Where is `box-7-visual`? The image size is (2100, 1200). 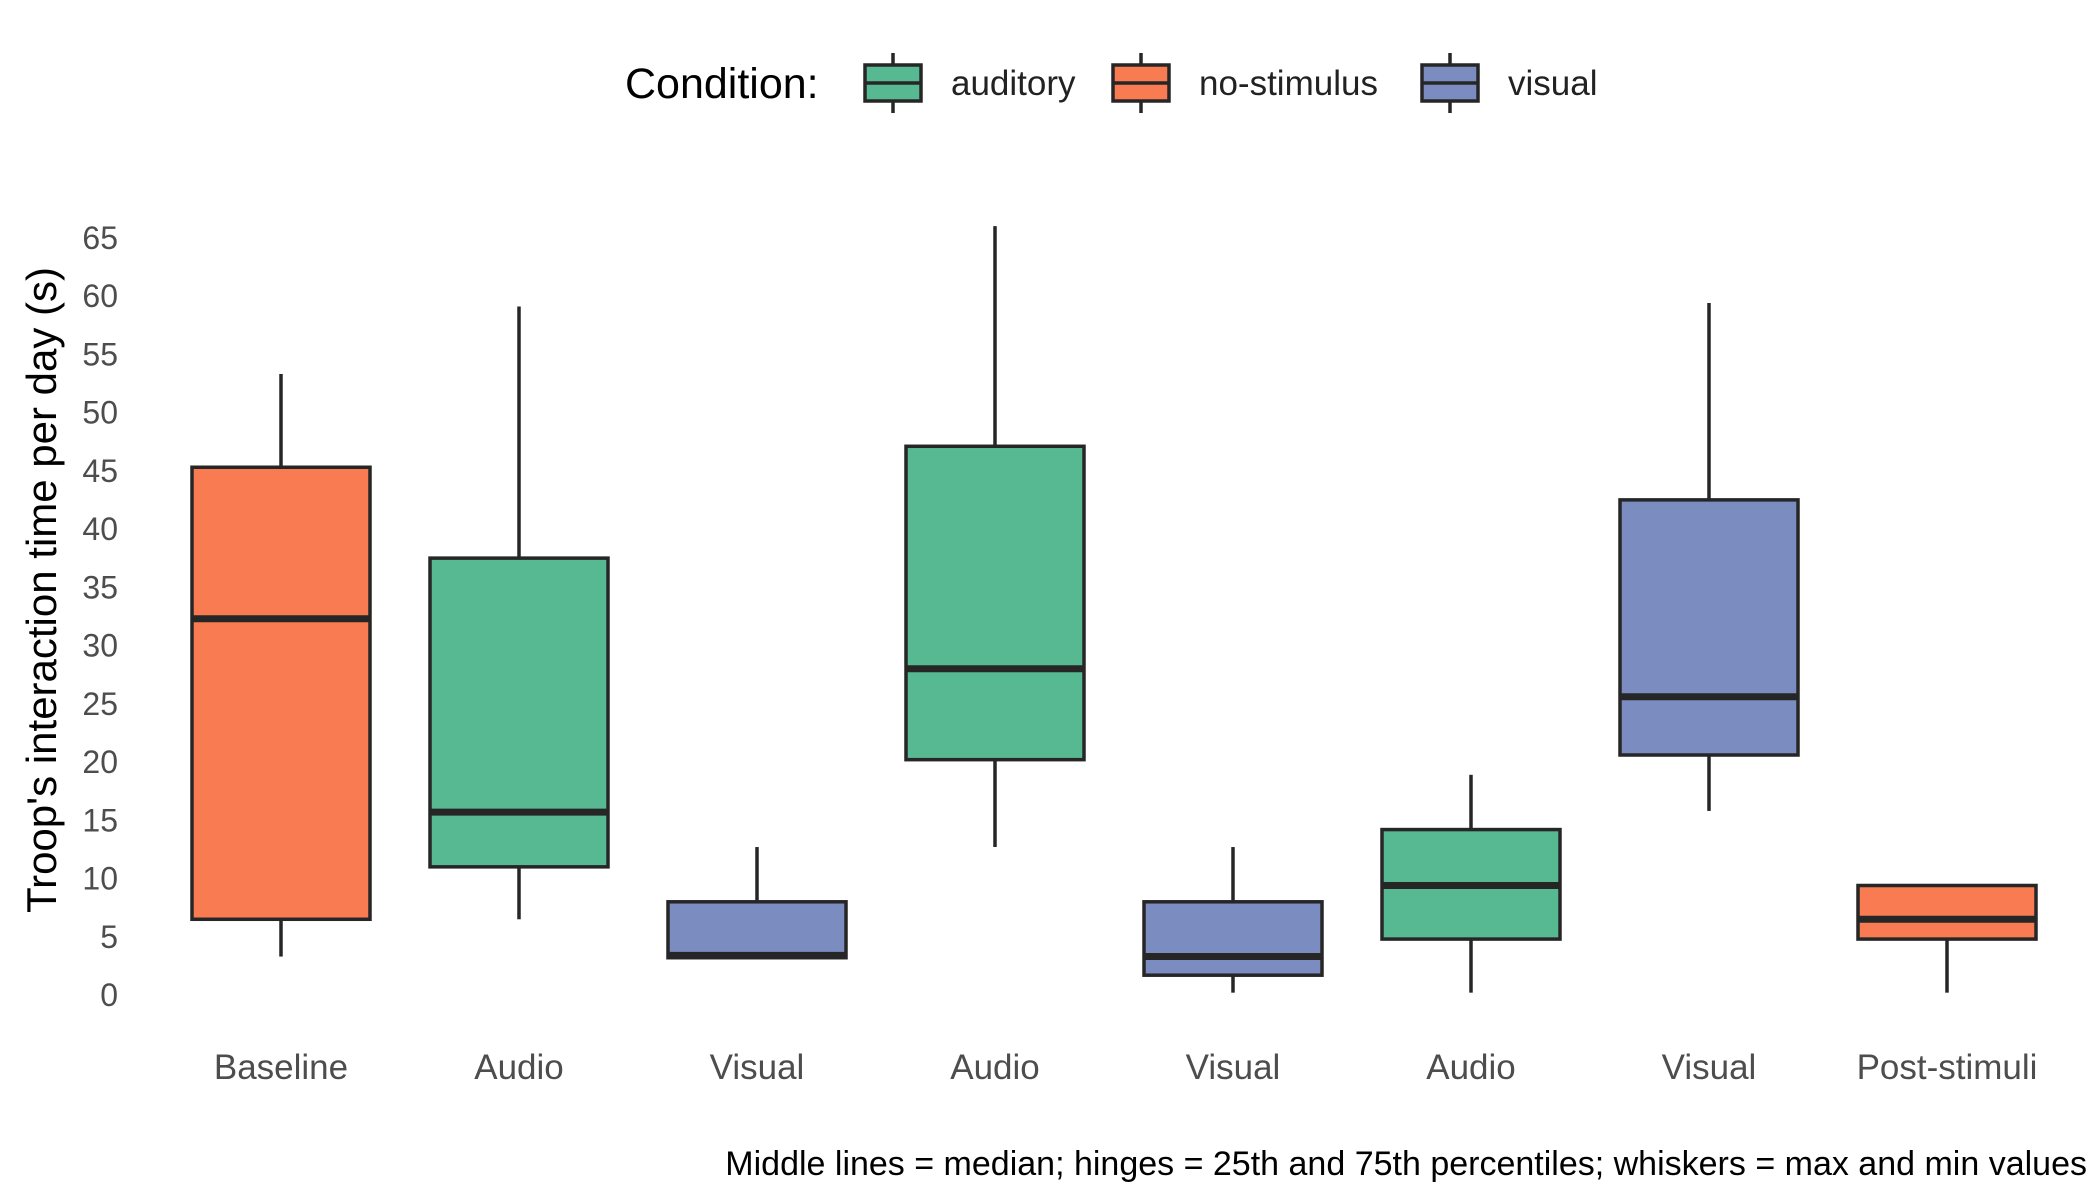 box-7-visual is located at coordinates (1709, 556).